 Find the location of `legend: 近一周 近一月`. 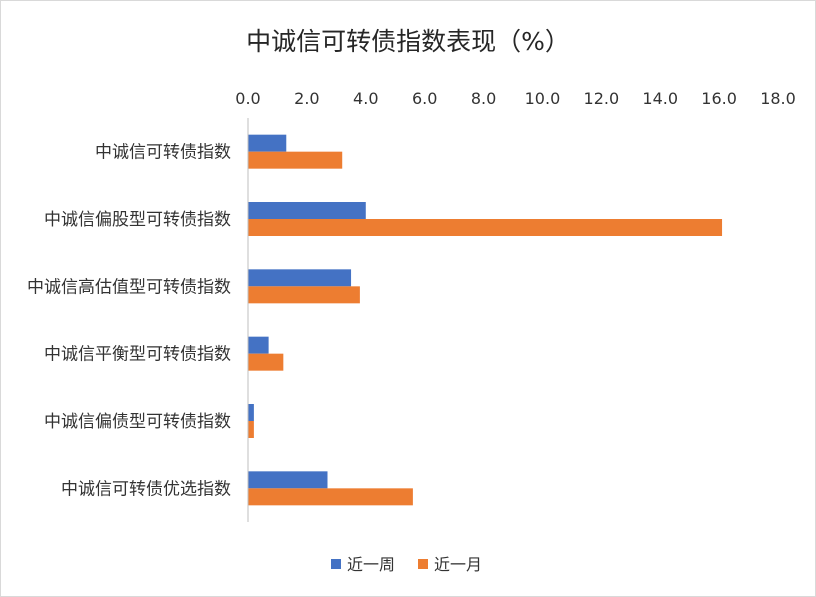

legend: 近一周 近一月 is located at coordinates (406, 564).